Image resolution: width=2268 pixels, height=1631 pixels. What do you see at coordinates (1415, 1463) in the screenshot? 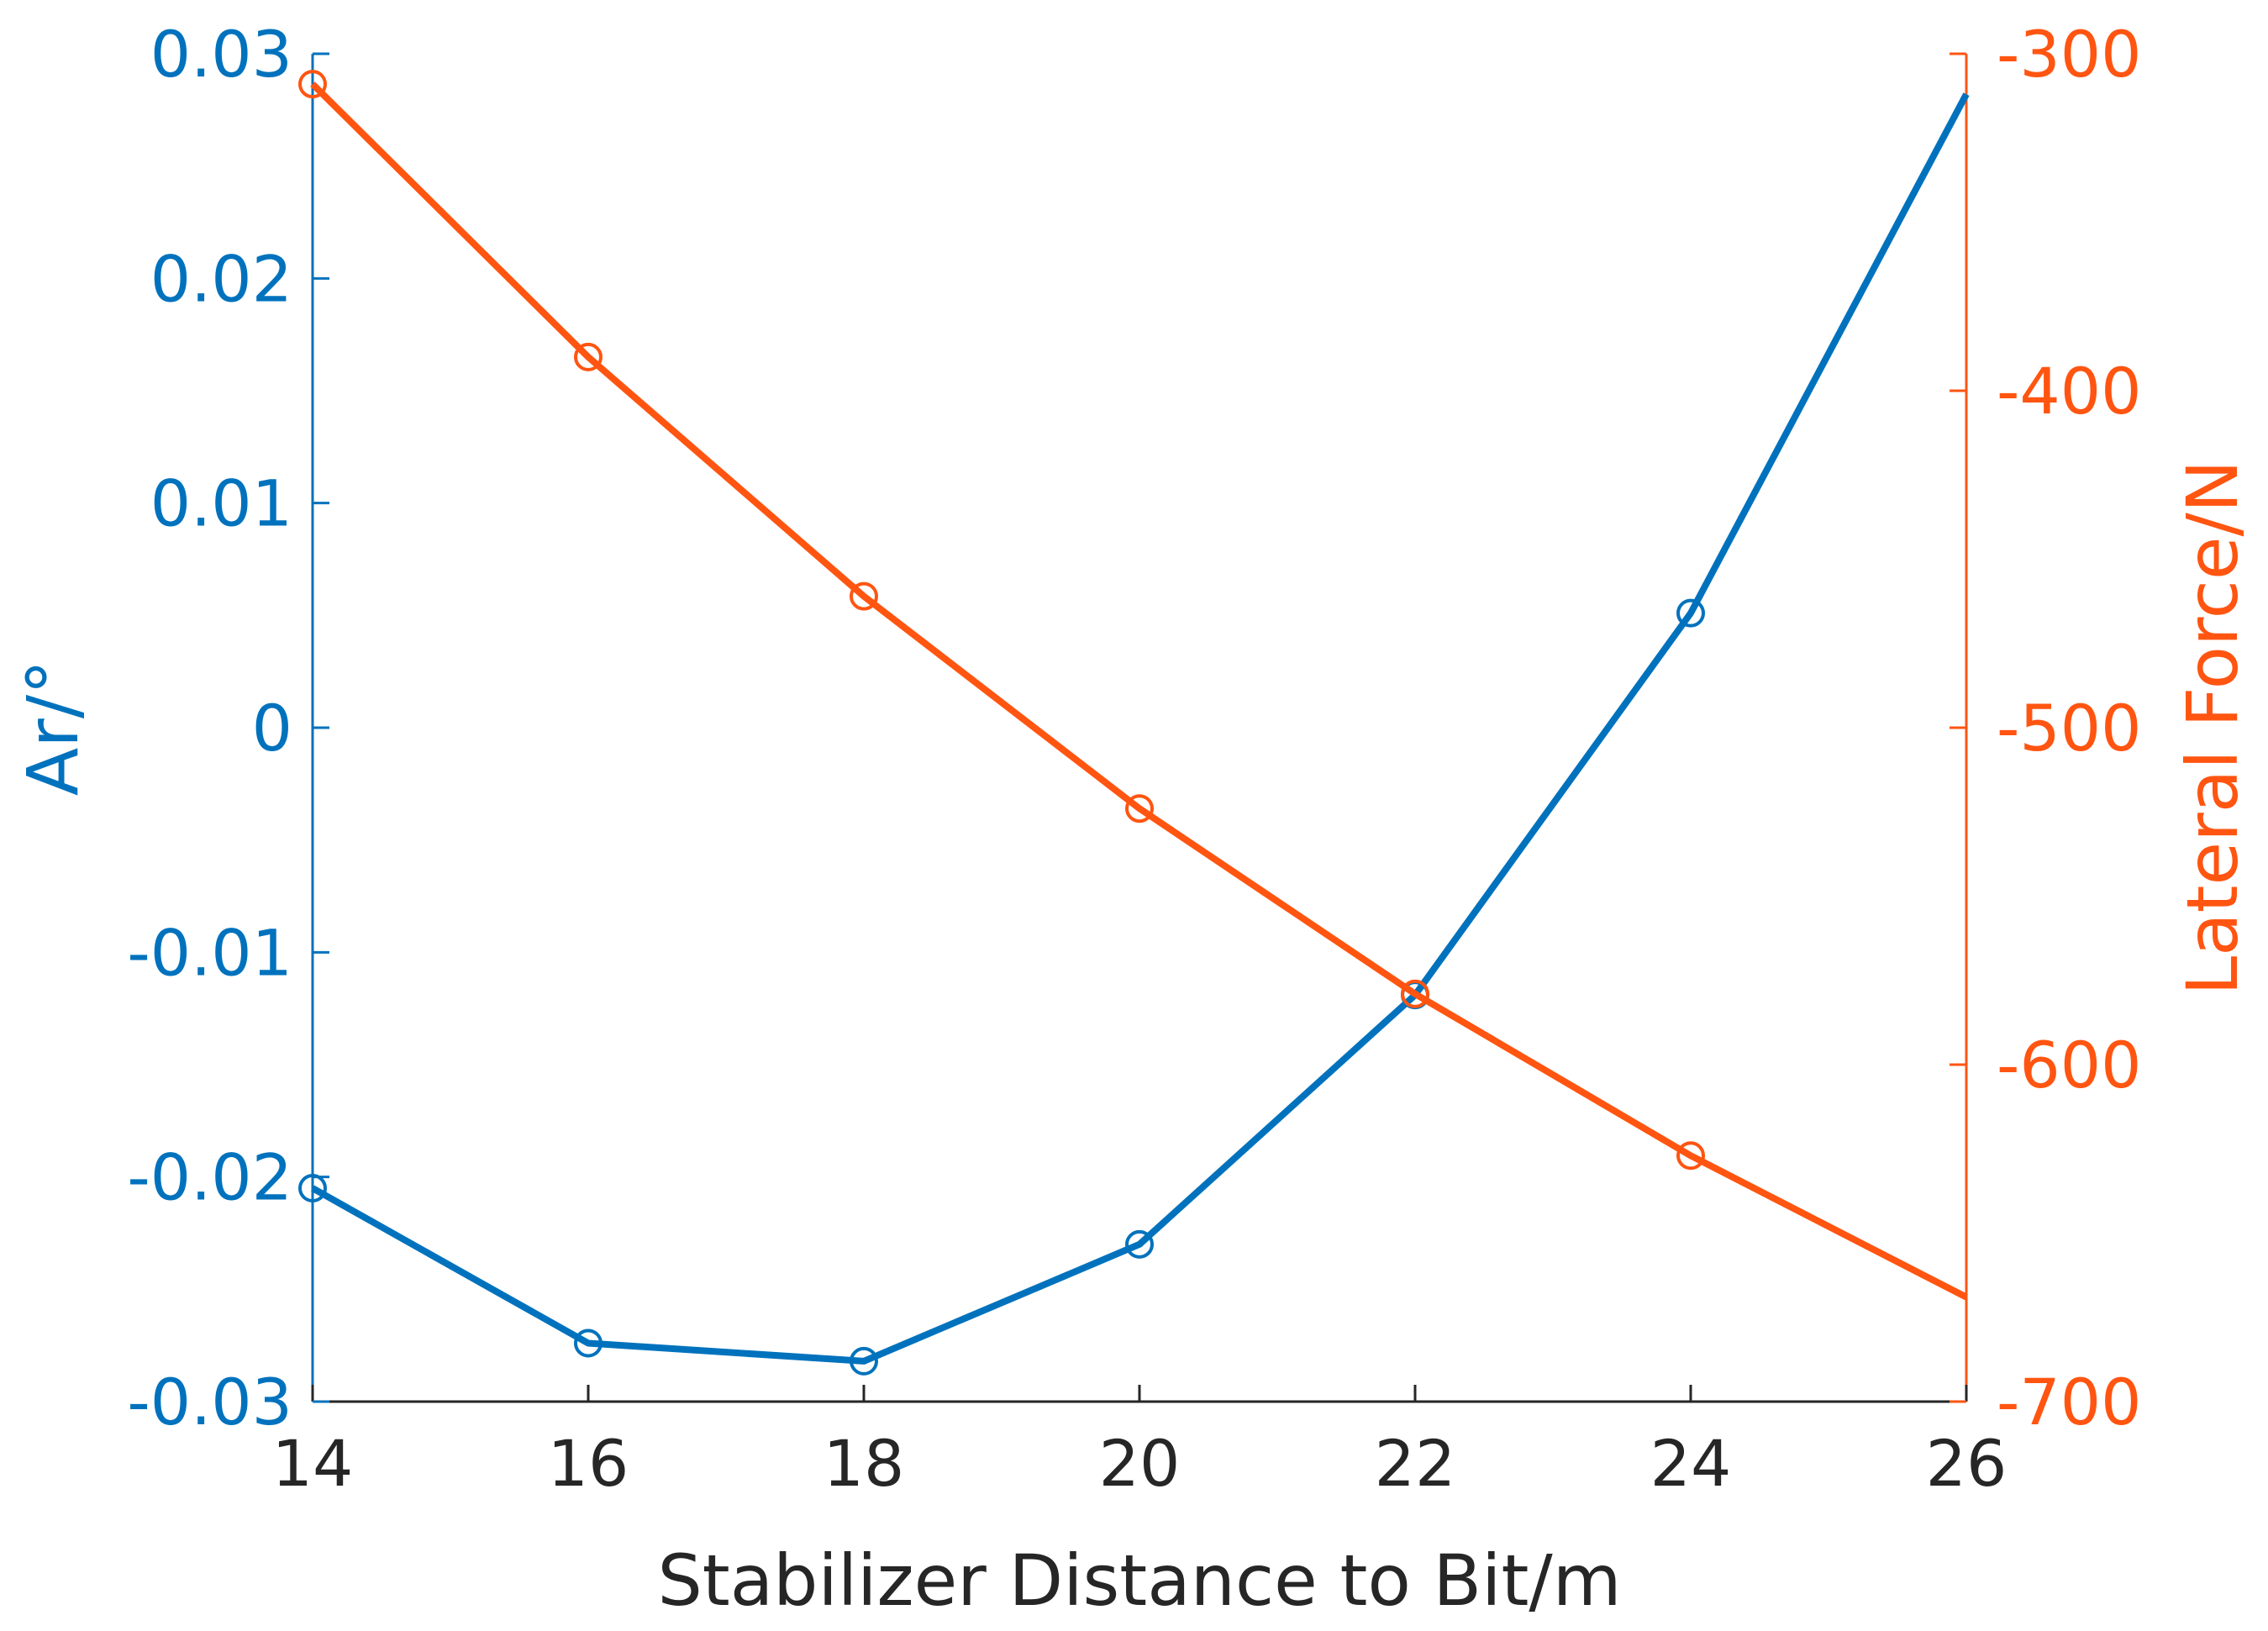
I see `x-tick-label: 22` at bounding box center [1415, 1463].